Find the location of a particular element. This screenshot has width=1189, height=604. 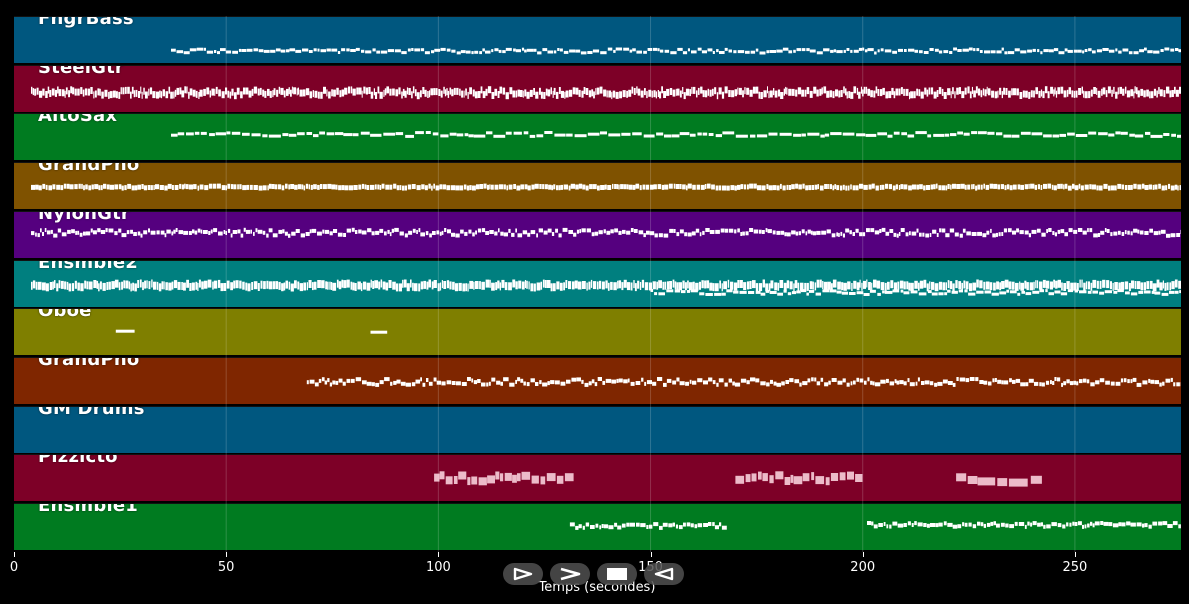

track-lane: FngrBass is located at coordinates (597, 39).